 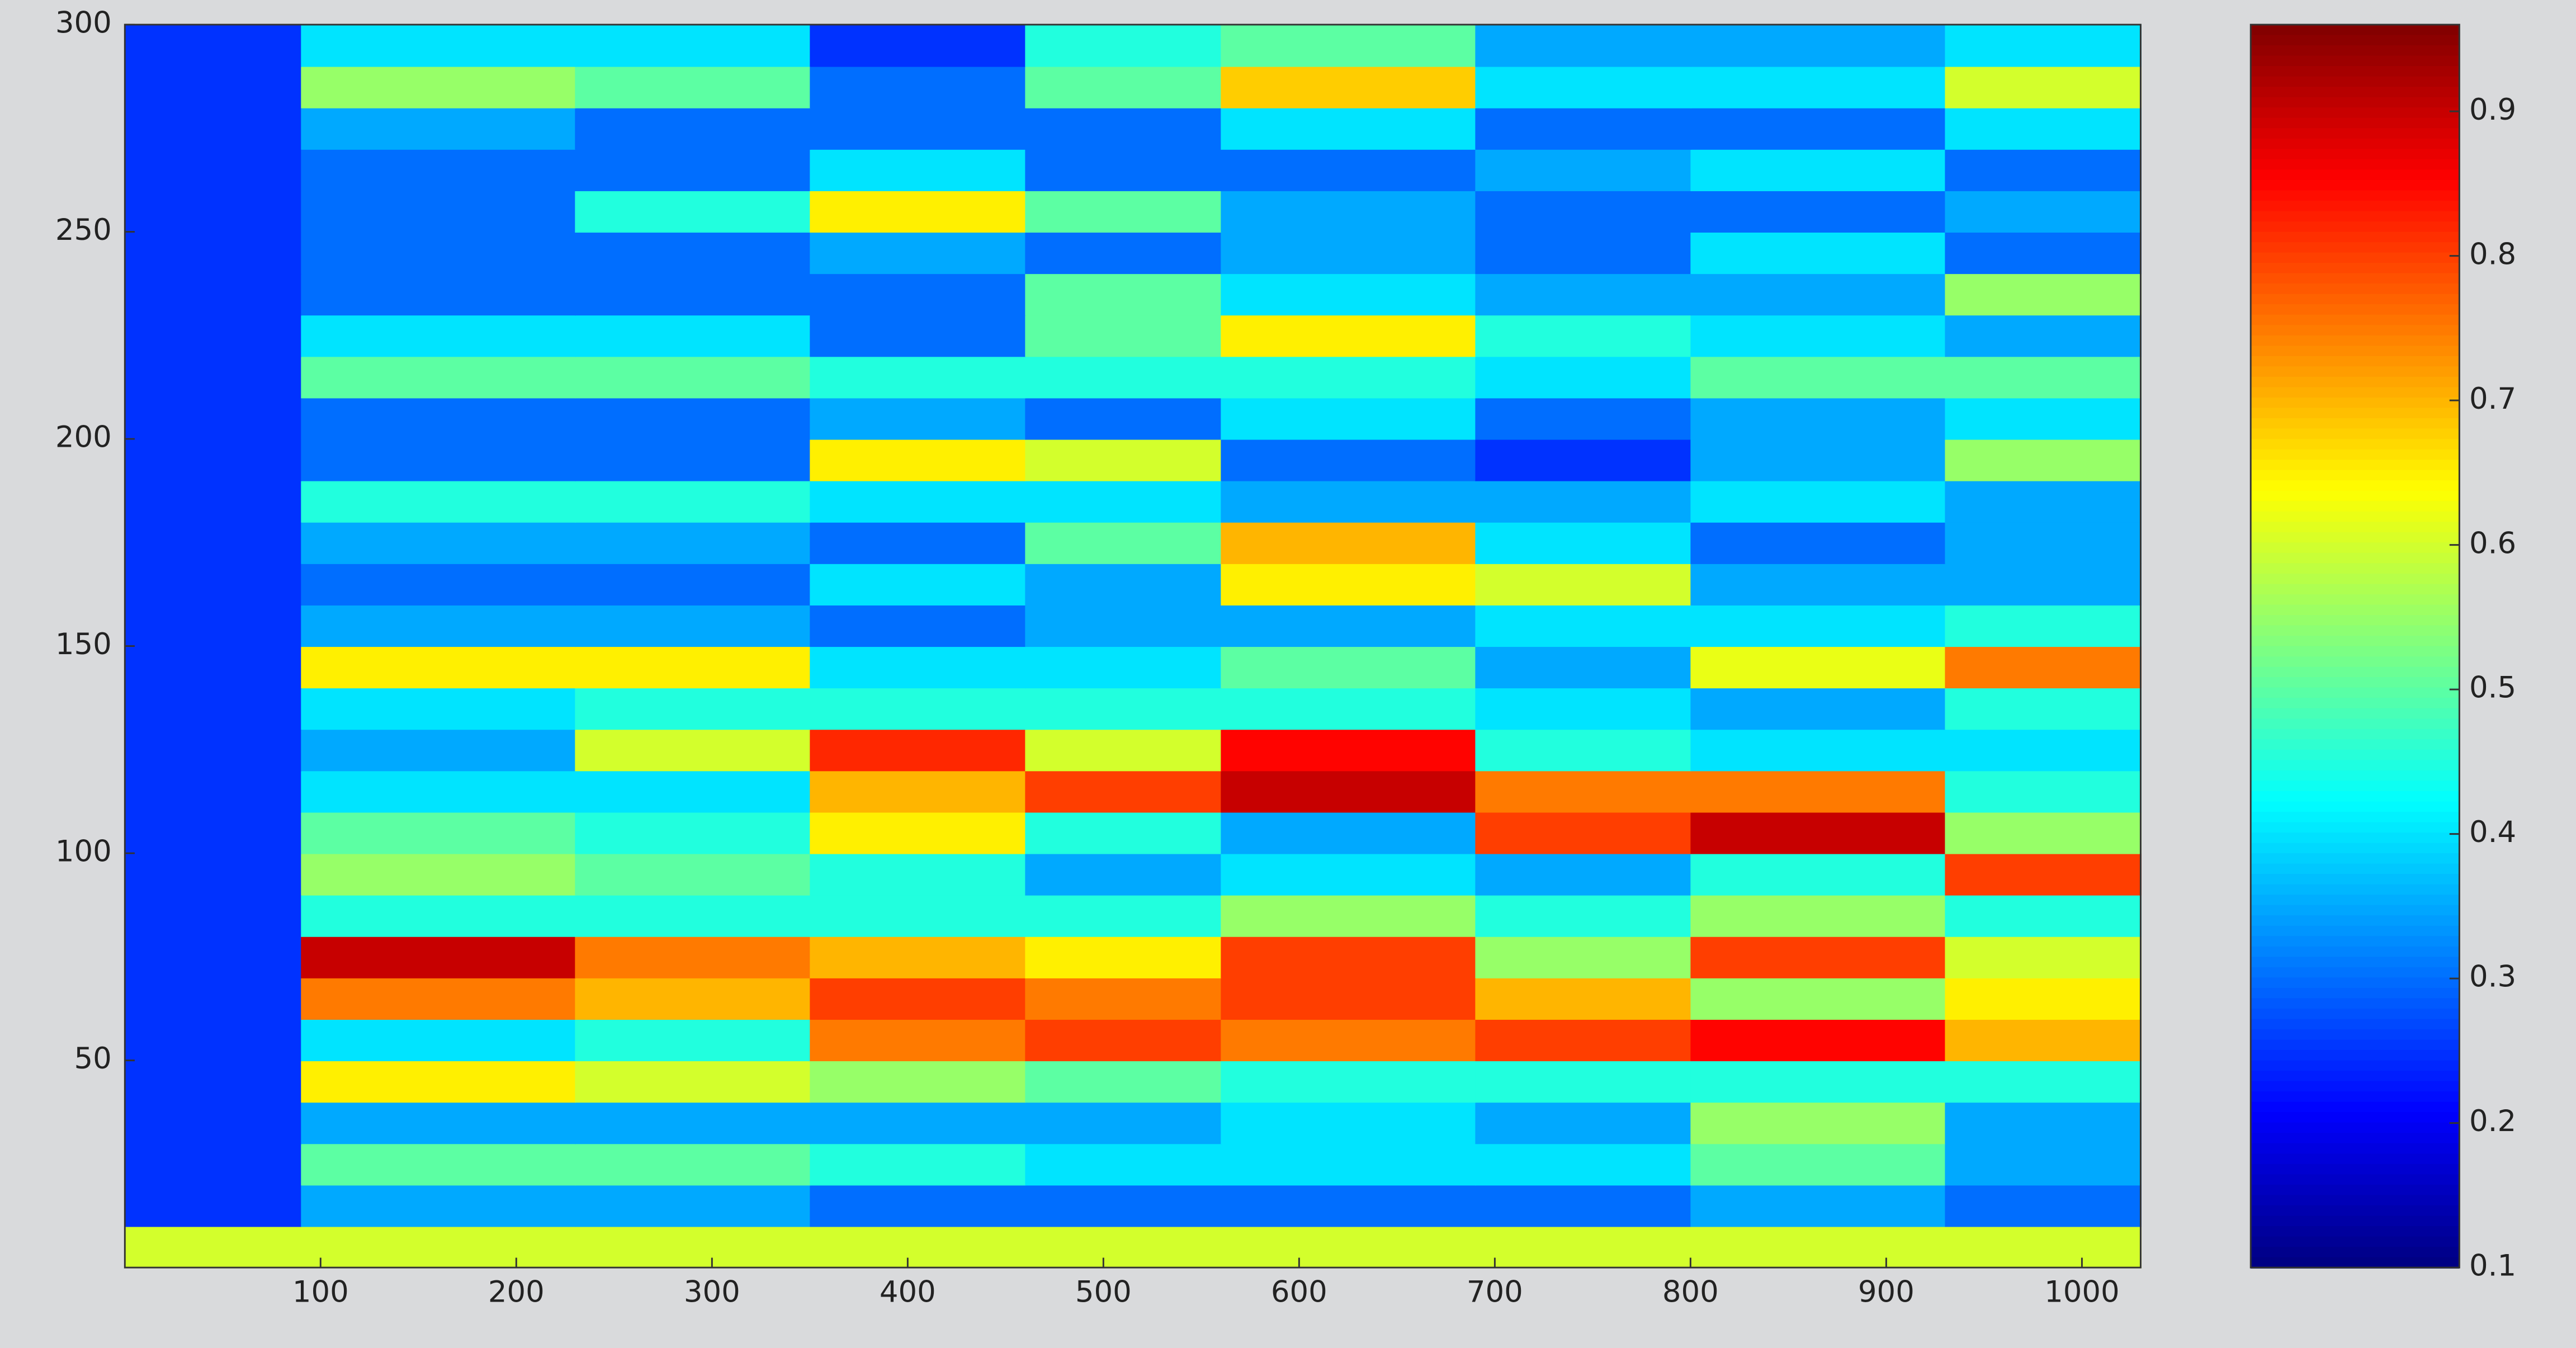 What do you see at coordinates (83, 437) in the screenshot?
I see `y-tick-label: 200` at bounding box center [83, 437].